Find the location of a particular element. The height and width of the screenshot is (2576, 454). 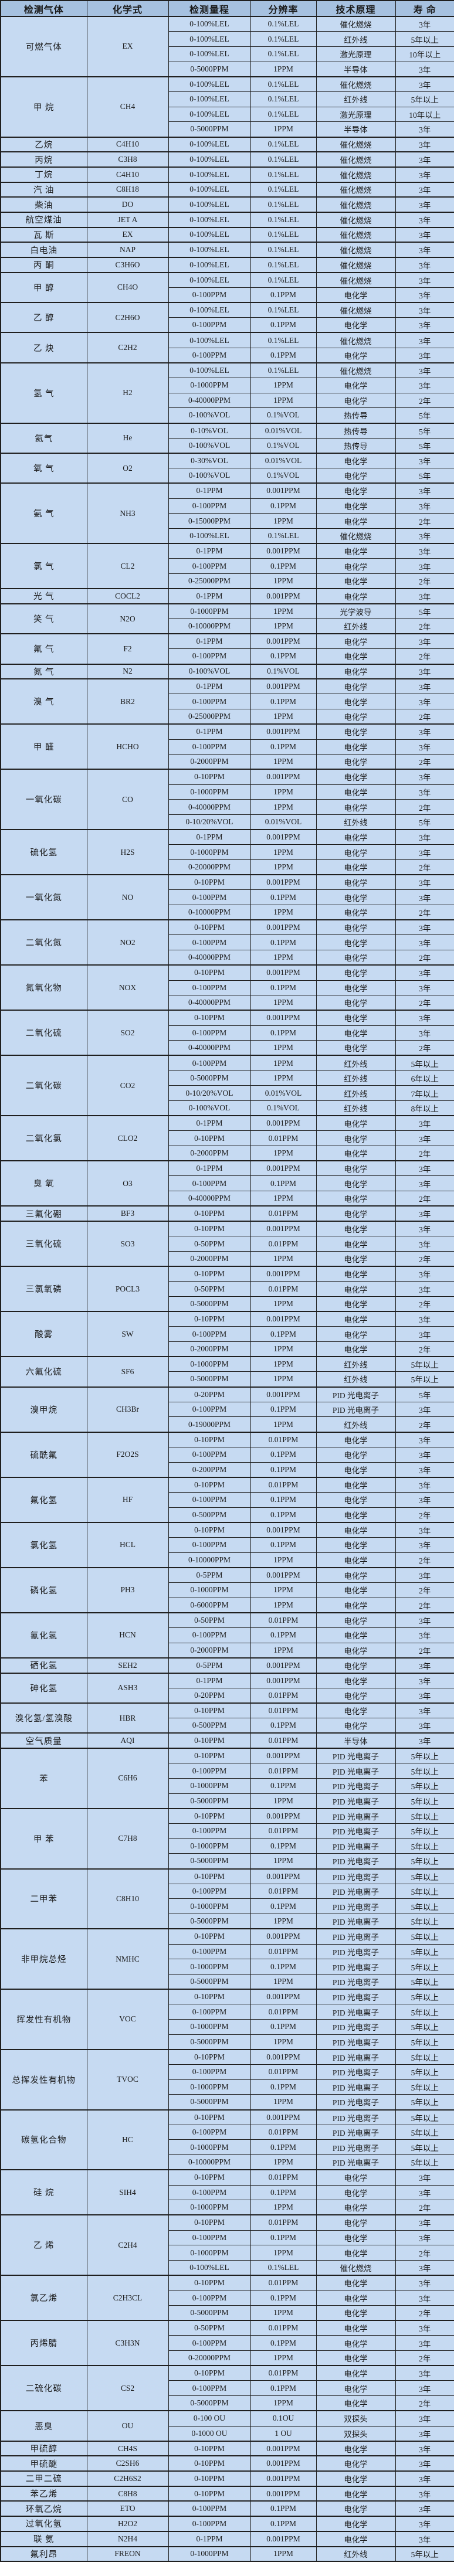

gas-name-cell: 航空煤油 is located at coordinates (43, 220).